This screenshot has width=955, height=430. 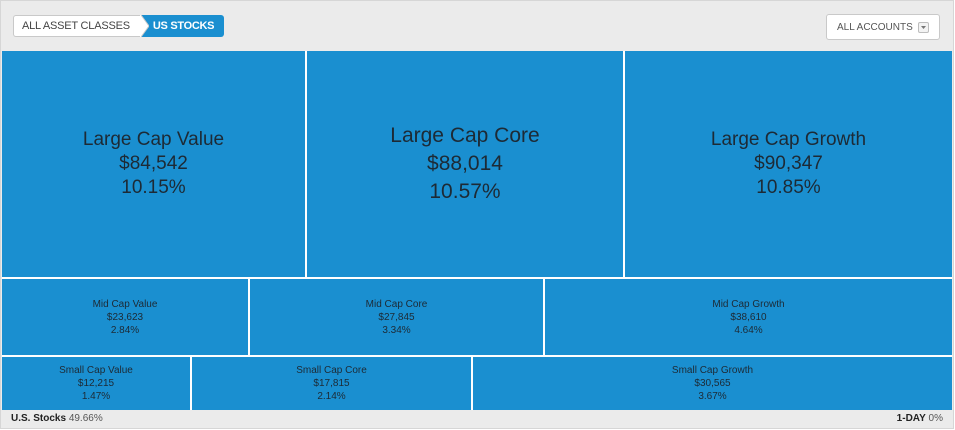 I want to click on chevron-down-icon, so click(x=923, y=27).